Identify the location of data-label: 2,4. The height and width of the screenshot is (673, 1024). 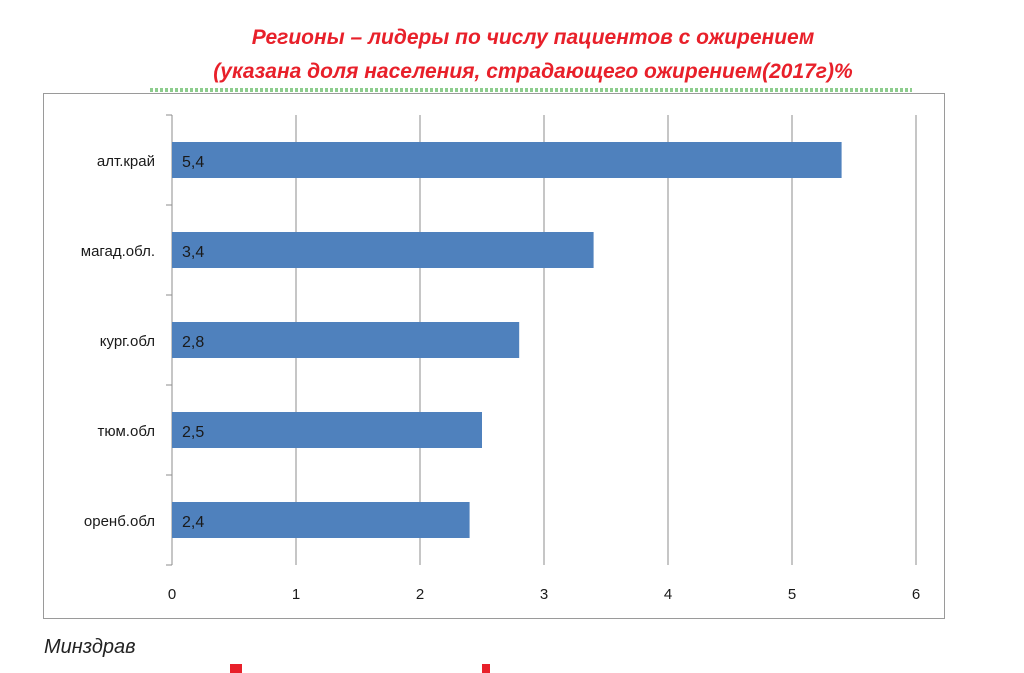
(193, 522).